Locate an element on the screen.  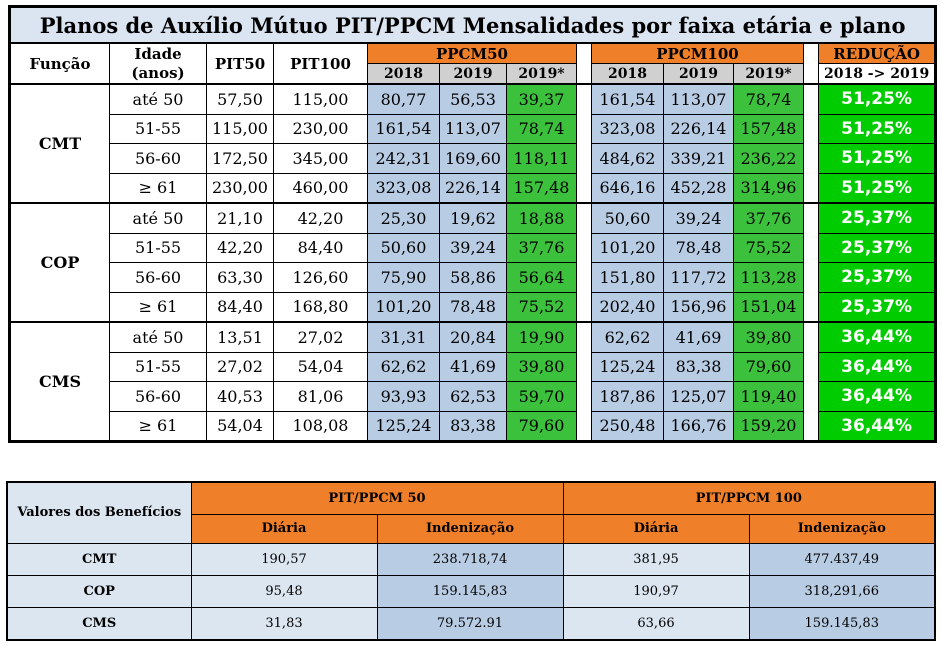
ppcm100-2018-cell: 202,40 is located at coordinates (627, 307).